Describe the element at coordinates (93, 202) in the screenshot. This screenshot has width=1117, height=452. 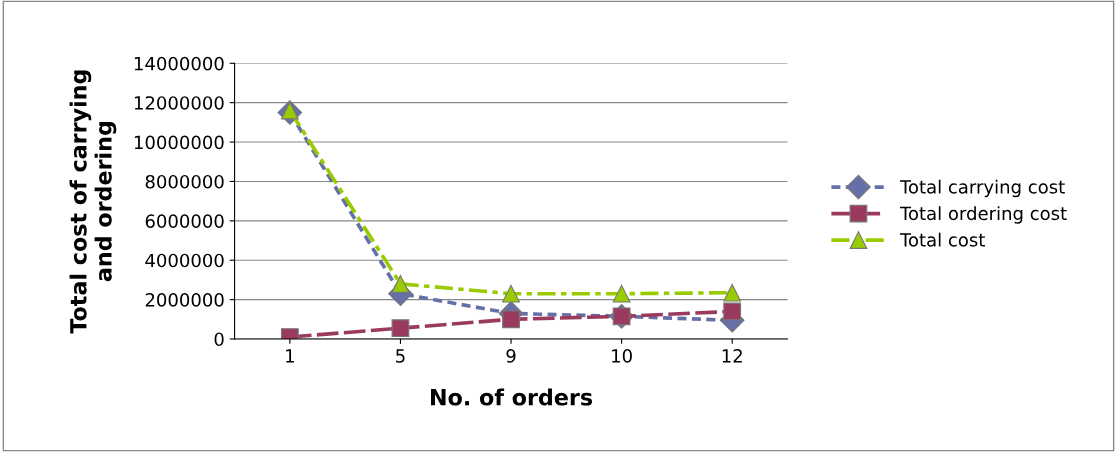
I see `y-axis-title: Total cost of carrying and ordering` at that location.